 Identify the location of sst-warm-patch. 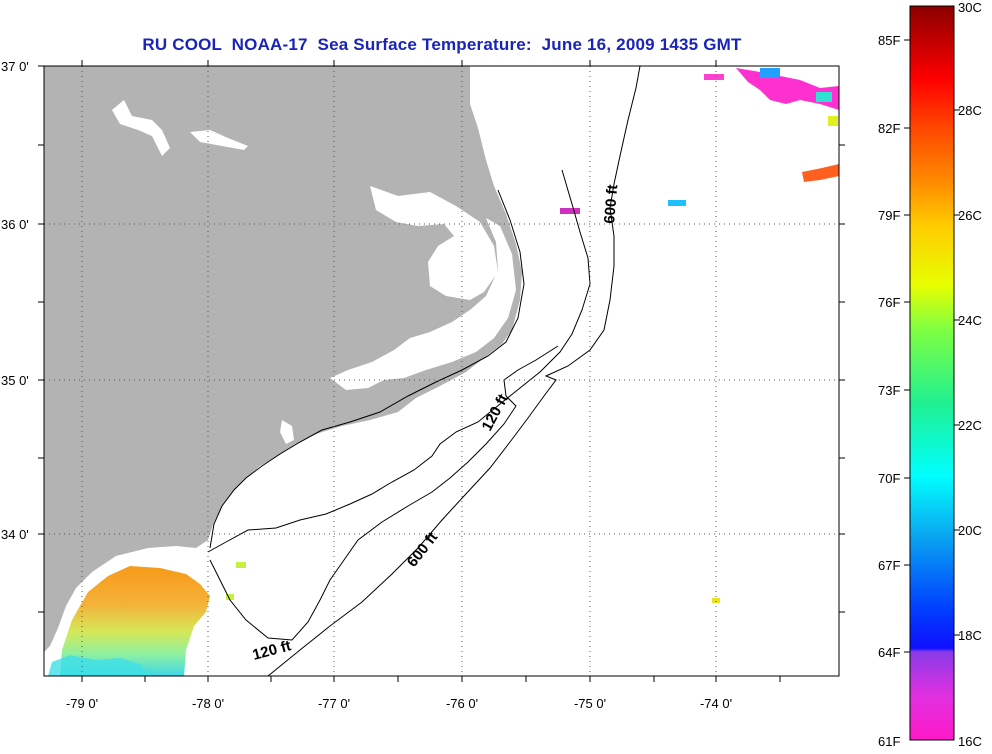
(135, 621).